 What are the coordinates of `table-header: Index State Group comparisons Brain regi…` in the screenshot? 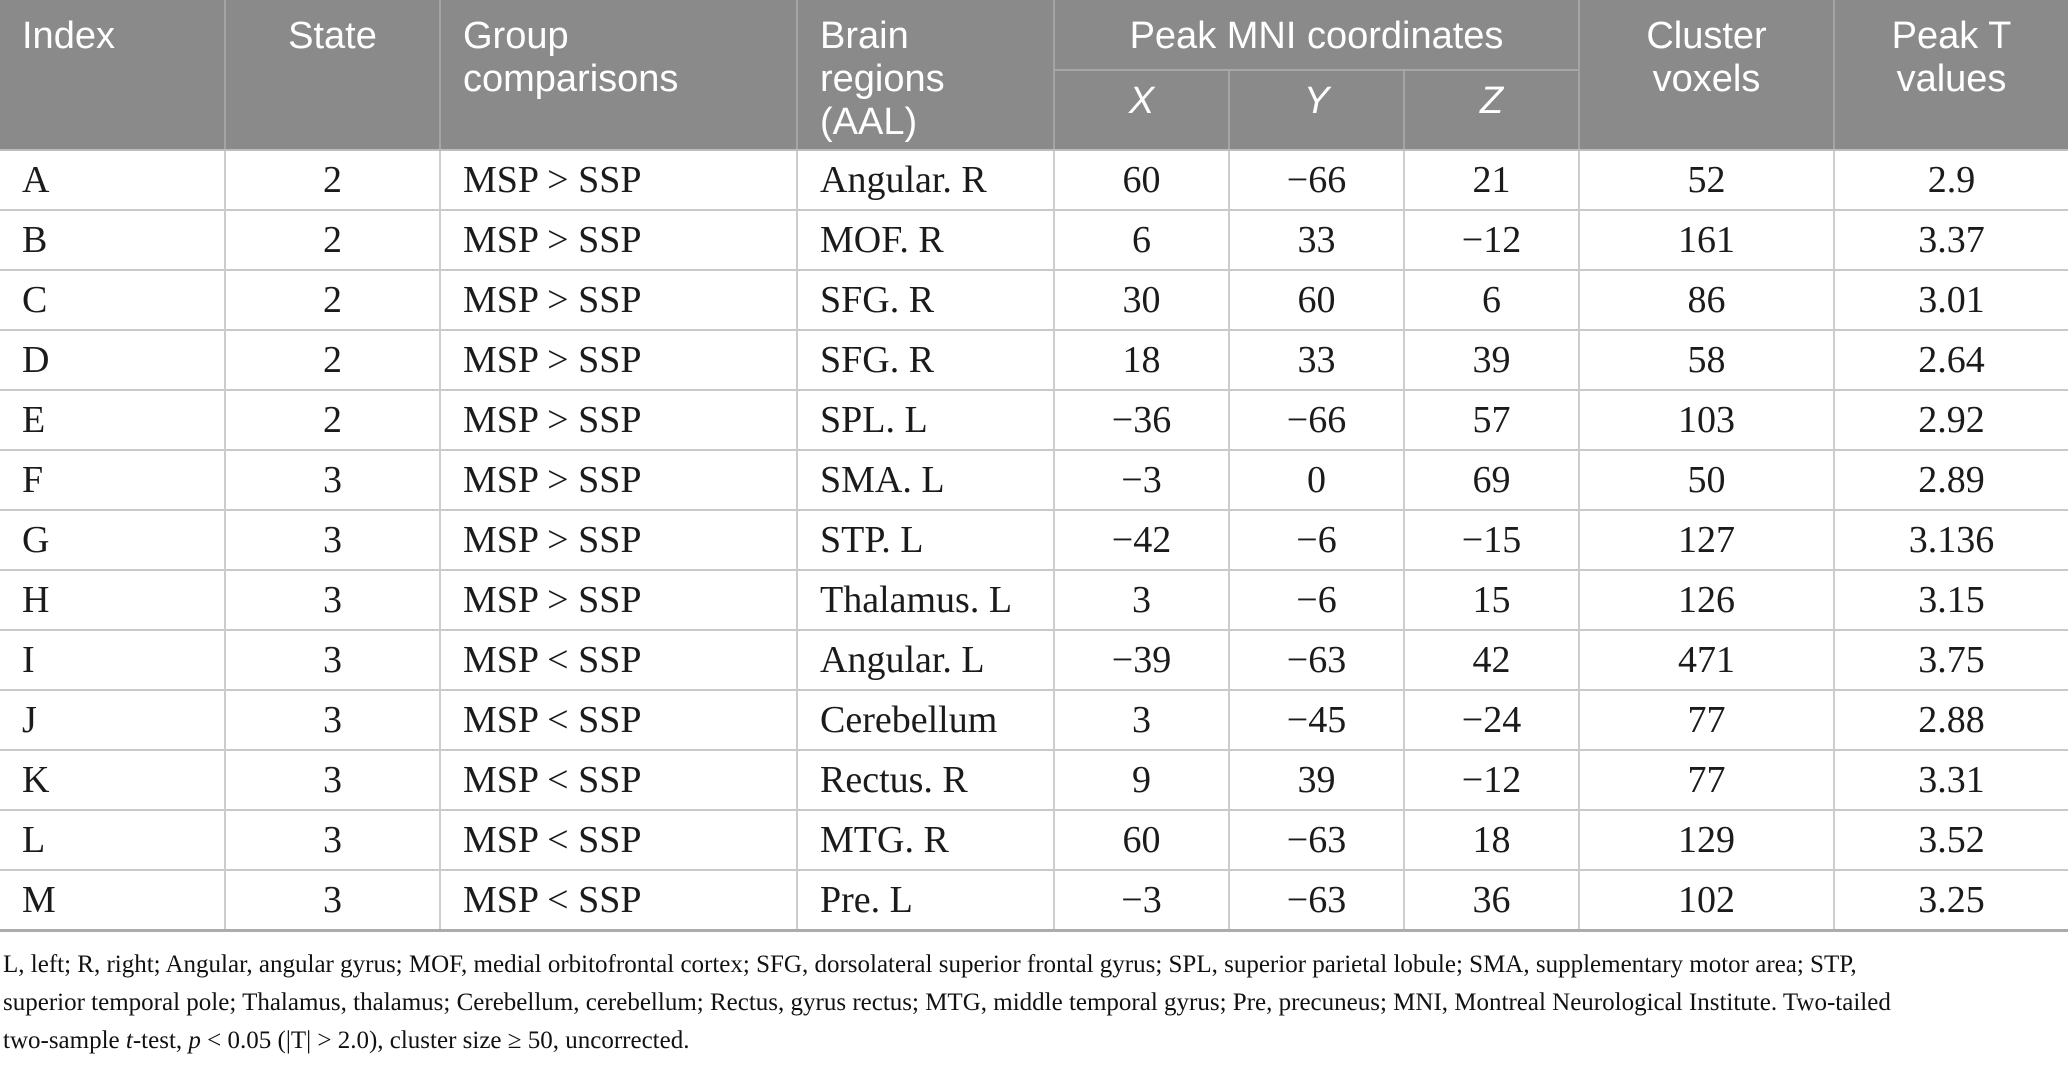 It's located at (1034, 75).